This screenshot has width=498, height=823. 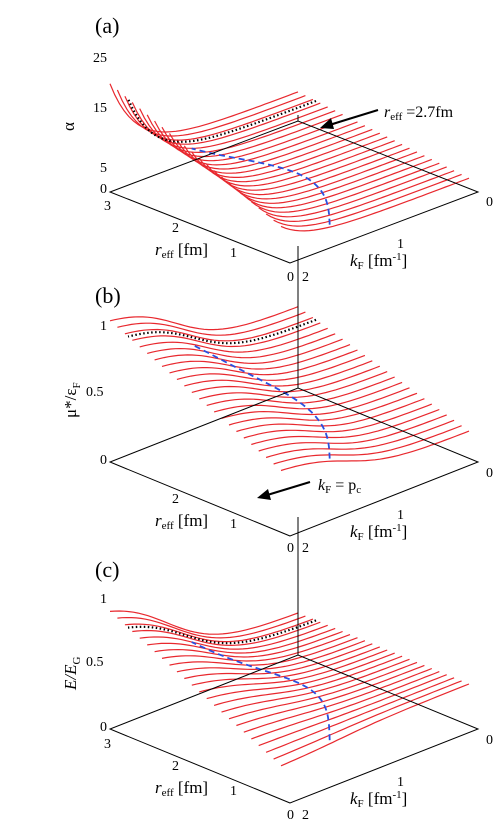 What do you see at coordinates (305, 815) in the screenshot?
I see `panel-c-x-tick-2: 2` at bounding box center [305, 815].